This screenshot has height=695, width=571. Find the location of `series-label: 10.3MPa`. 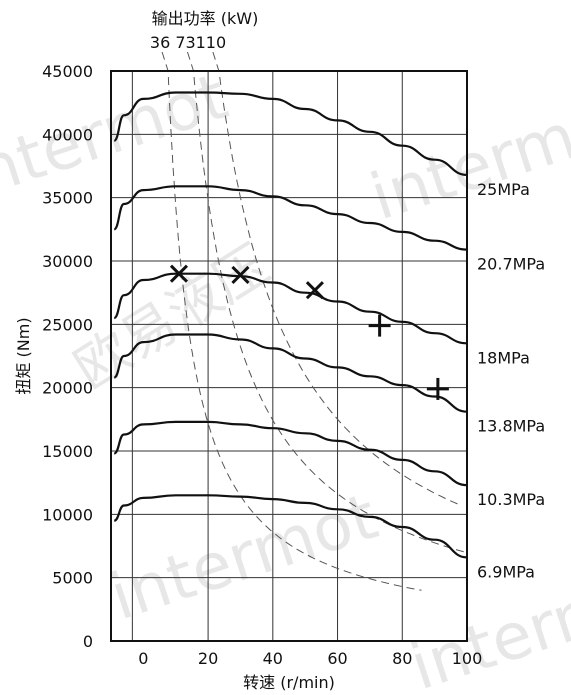

series-label: 10.3MPa is located at coordinates (511, 499).